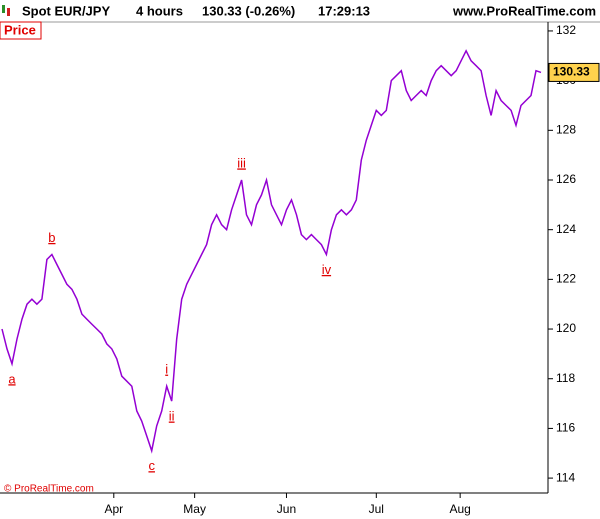  I want to click on x-tick-label: Jul, so click(376, 509).